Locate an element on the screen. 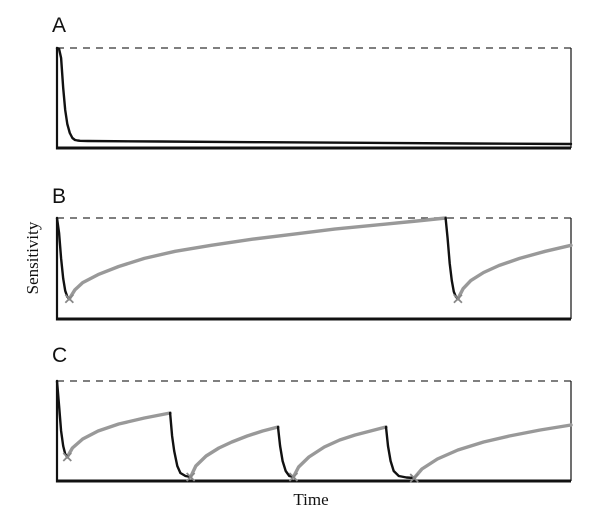 The height and width of the screenshot is (518, 589). y-axis-title: Sensitivity is located at coordinates (32, 257).